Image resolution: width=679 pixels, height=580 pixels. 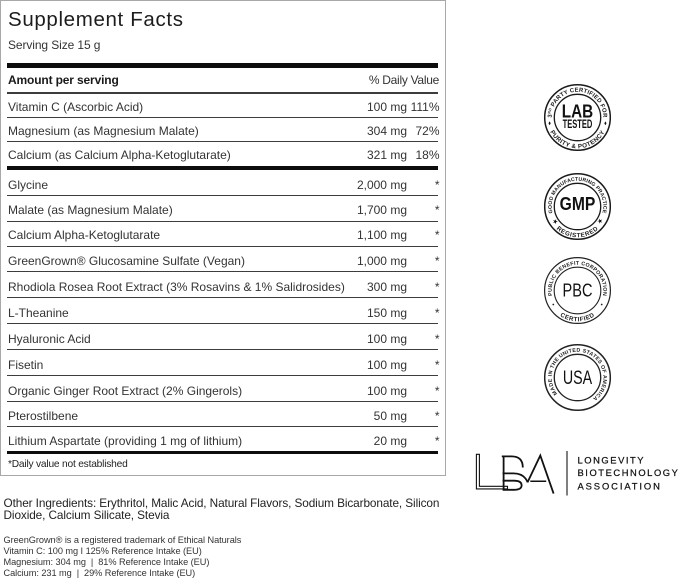 I want to click on svg-text: ASSOCIATION, so click(x=620, y=485).